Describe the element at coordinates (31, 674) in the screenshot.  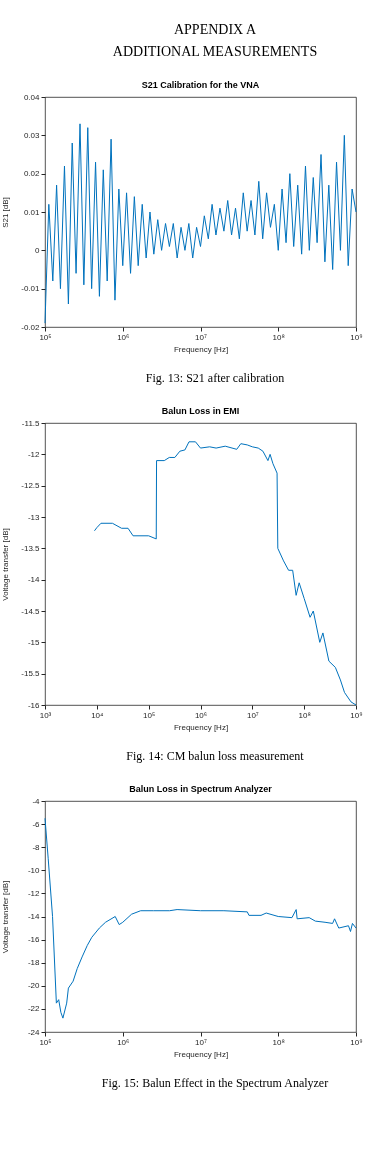
I see `y-tick-label: -15.5` at that location.